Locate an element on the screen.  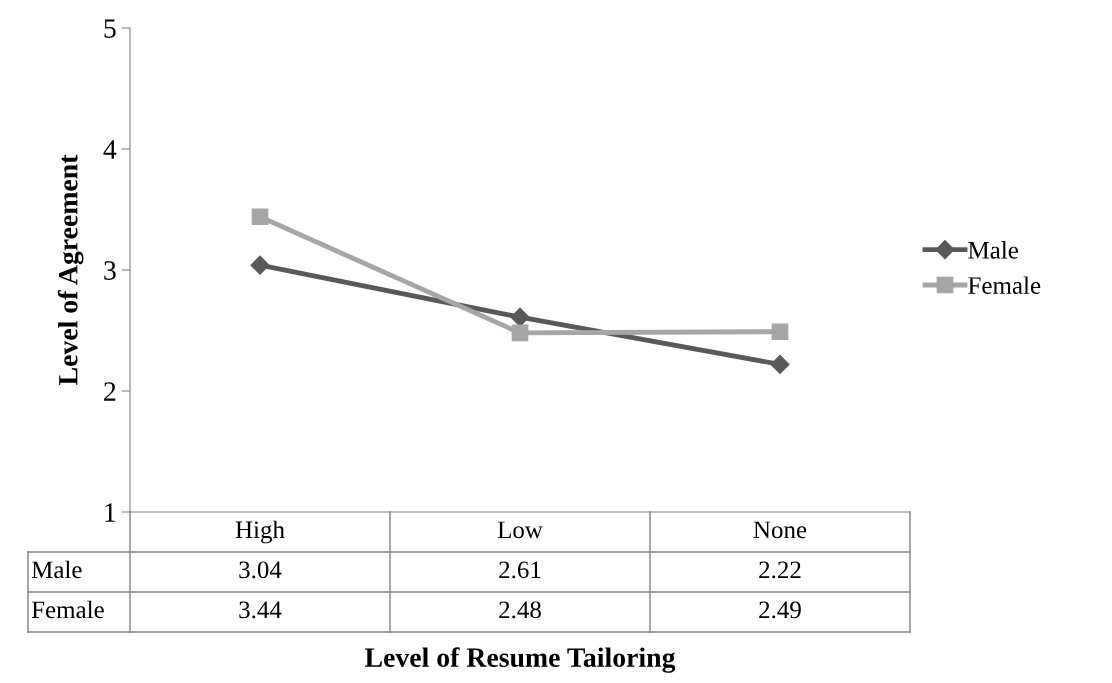
data-label: 2.49 is located at coordinates (780, 610).